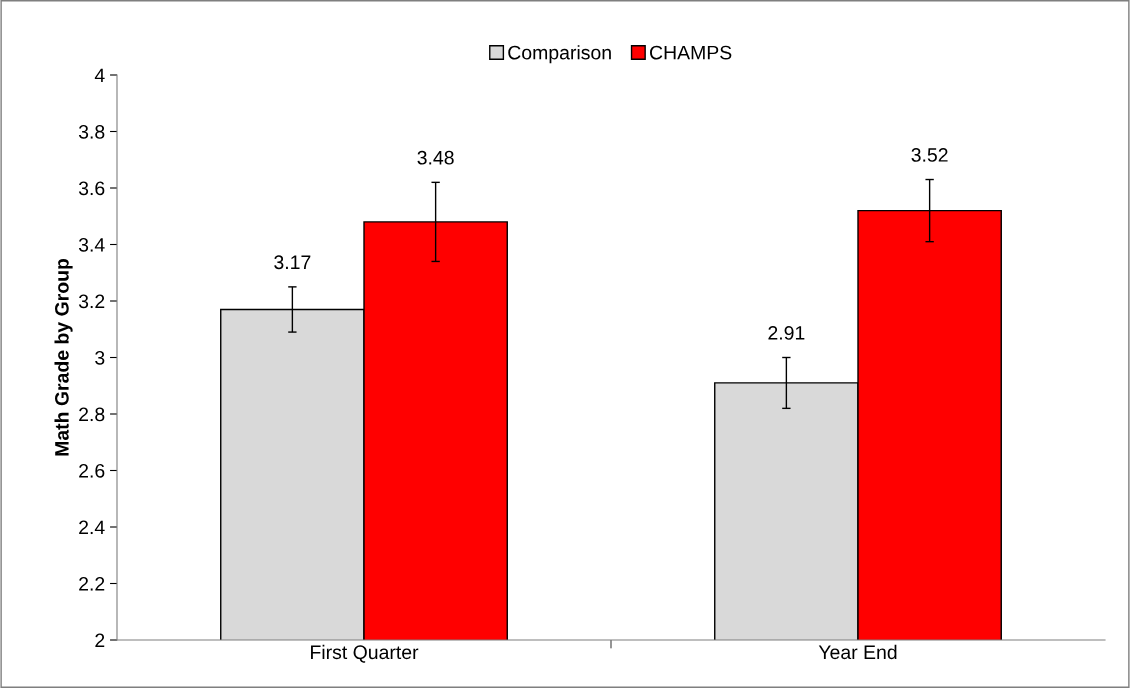 This screenshot has height=688, width=1130. Describe the element at coordinates (292, 262) in the screenshot. I see `data-label: 3.17` at that location.